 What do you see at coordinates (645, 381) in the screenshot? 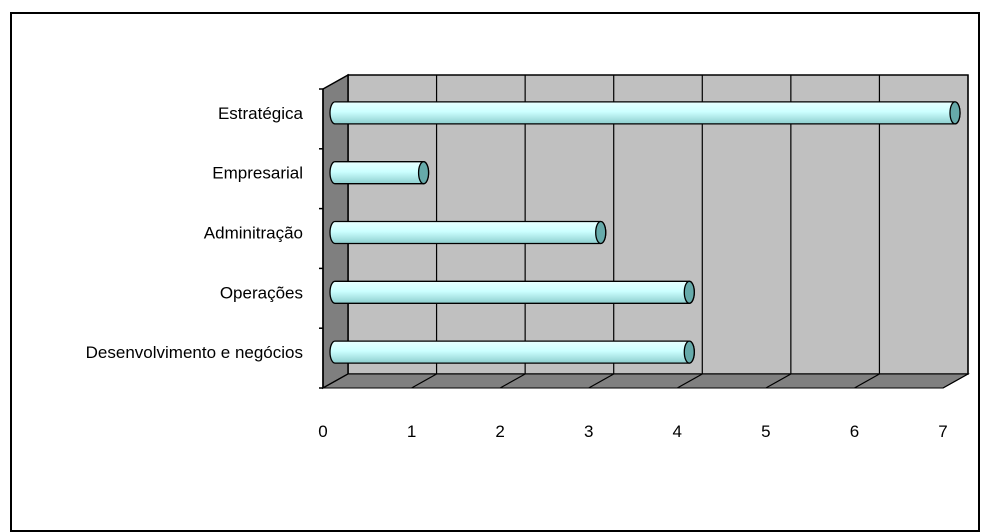
I see `floor` at bounding box center [645, 381].